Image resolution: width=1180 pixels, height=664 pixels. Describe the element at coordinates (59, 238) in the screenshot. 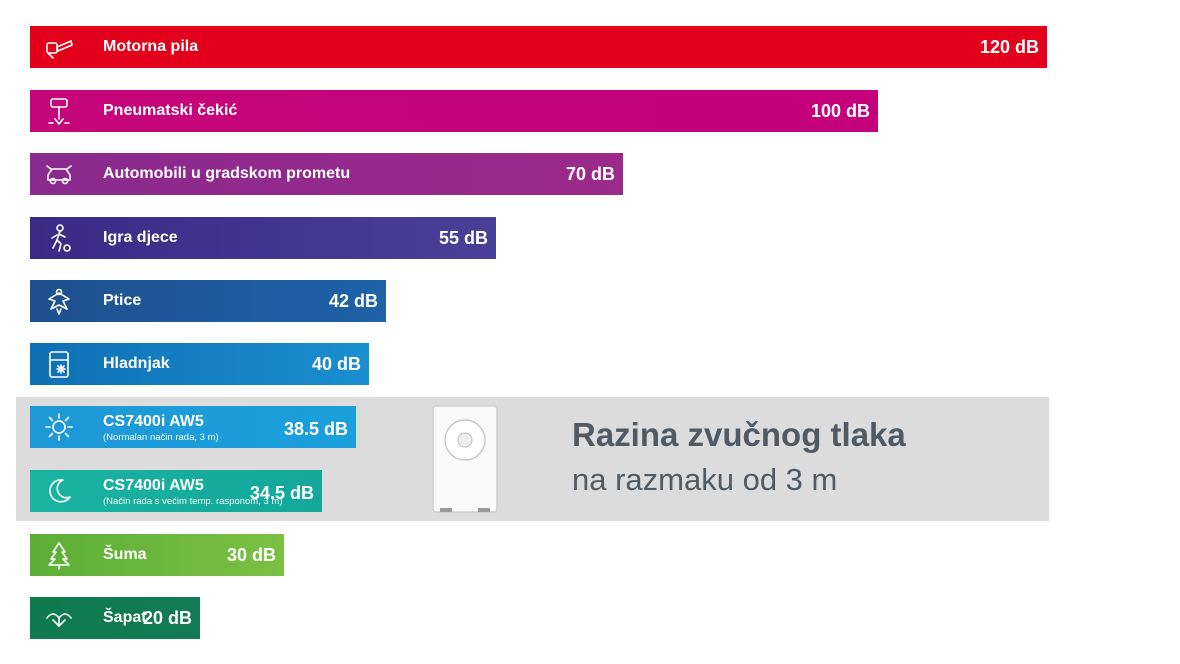

I see `child-icon` at that location.